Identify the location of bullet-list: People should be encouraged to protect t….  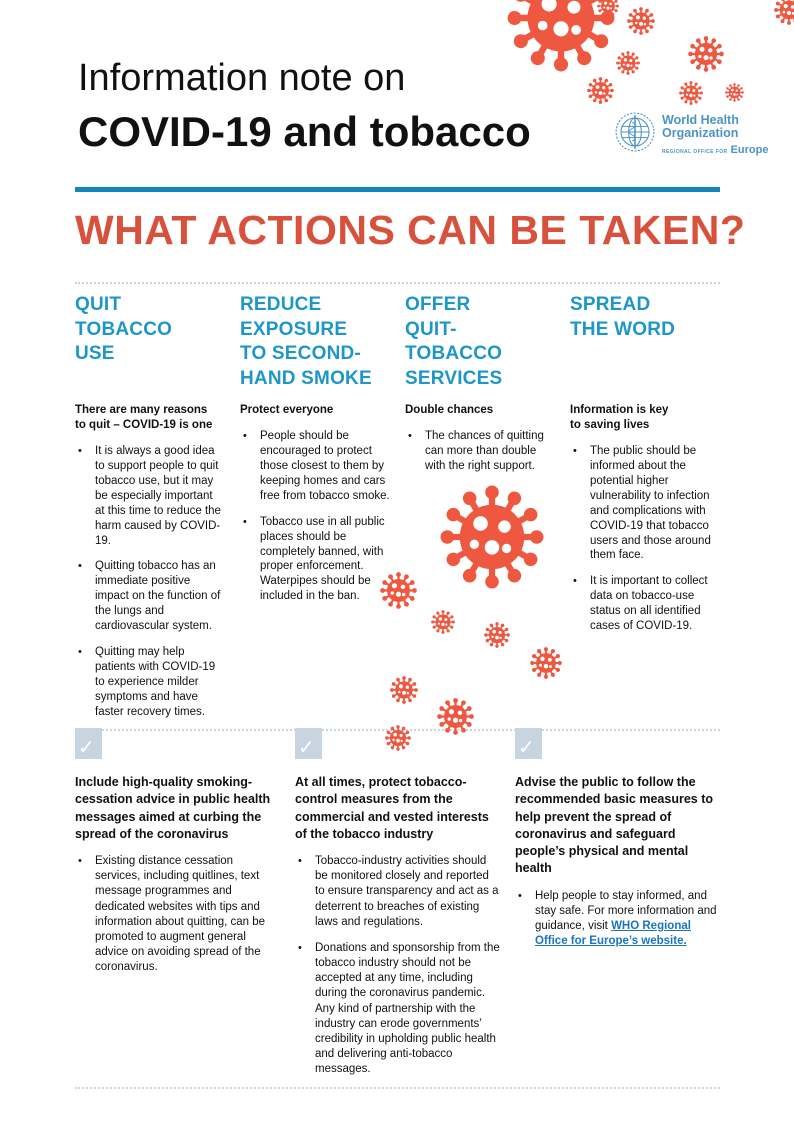
(315, 516).